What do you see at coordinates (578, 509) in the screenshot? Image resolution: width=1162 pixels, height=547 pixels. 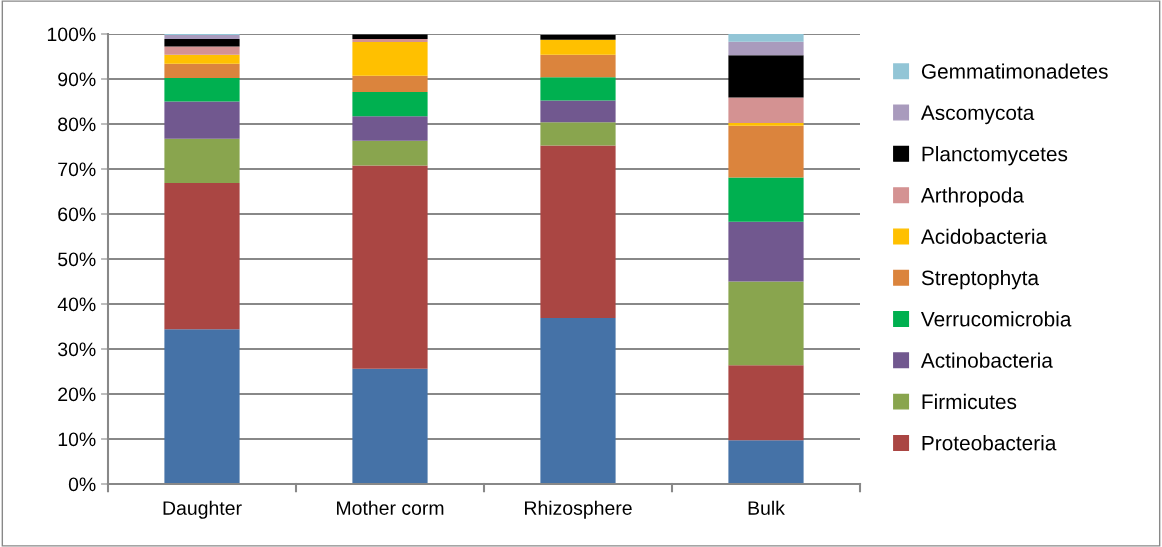 I see `x-tick-label: Rhizosphere` at bounding box center [578, 509].